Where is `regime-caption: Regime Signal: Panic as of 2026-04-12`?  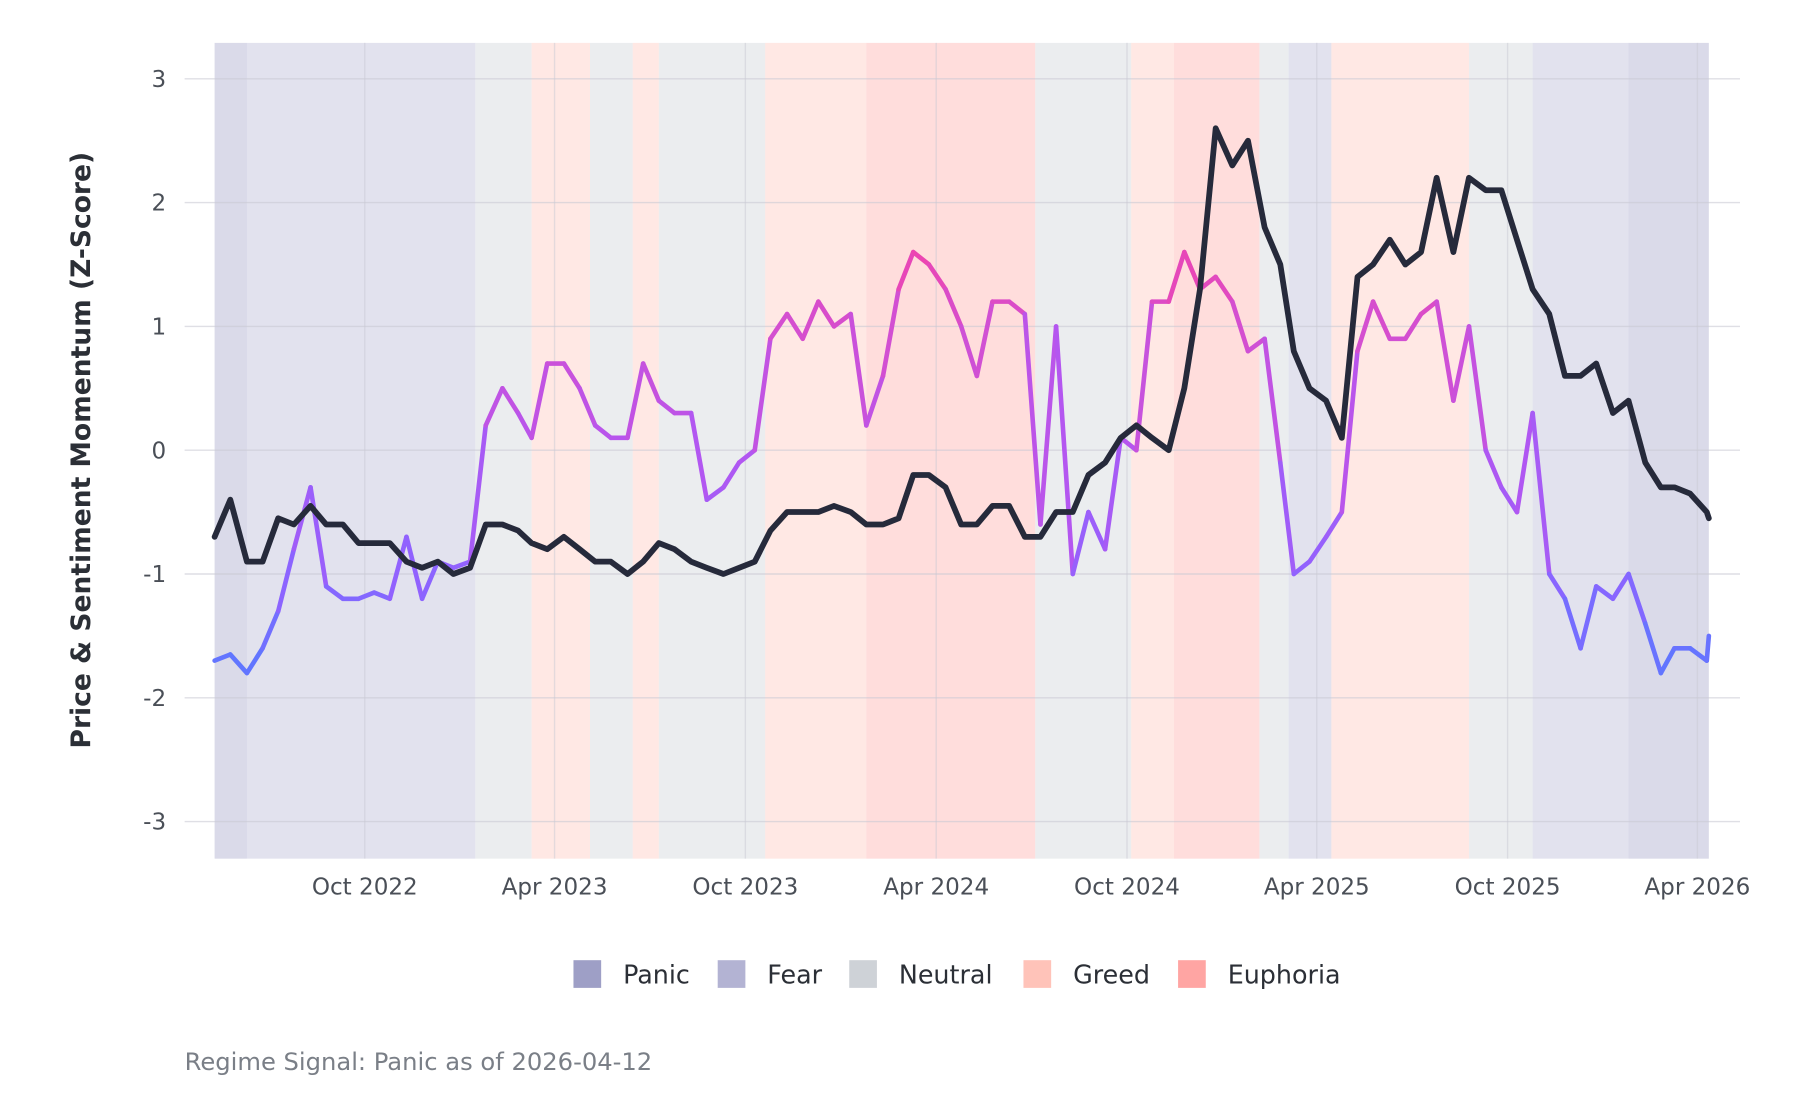
regime-caption: Regime Signal: Panic as of 2026-04-12 is located at coordinates (419, 1062).